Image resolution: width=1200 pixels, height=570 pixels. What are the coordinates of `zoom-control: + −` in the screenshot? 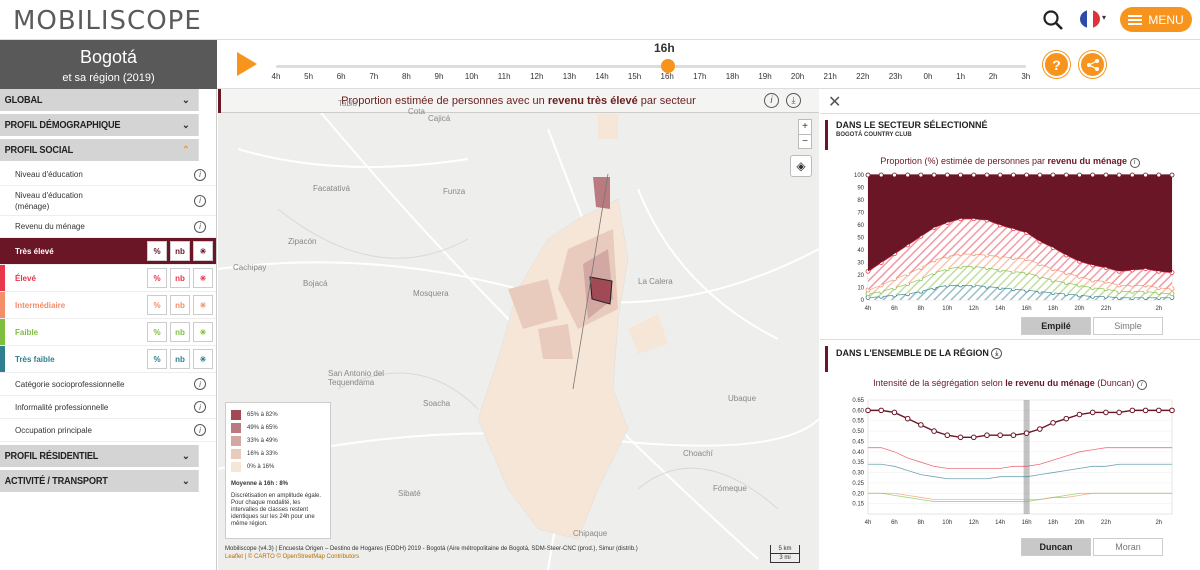 It's located at (805, 134).